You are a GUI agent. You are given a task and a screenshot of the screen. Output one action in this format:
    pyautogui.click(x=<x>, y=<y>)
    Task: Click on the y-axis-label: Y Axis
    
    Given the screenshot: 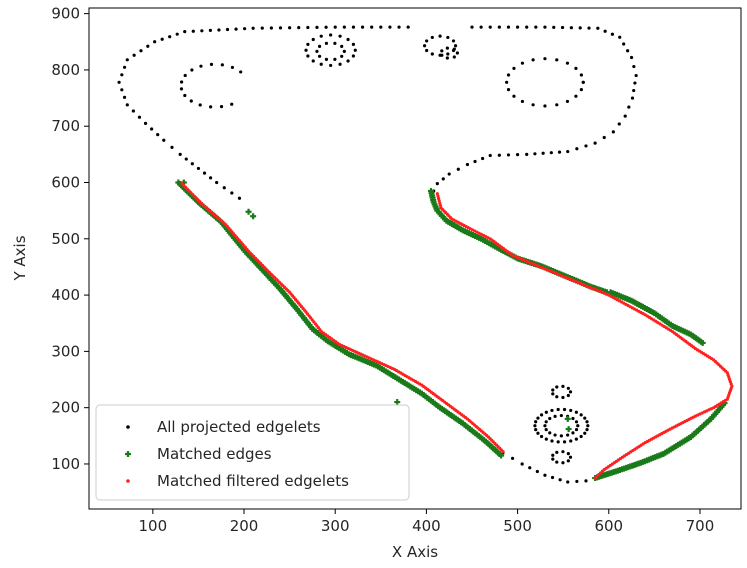 What is the action you would take?
    pyautogui.click(x=20, y=258)
    